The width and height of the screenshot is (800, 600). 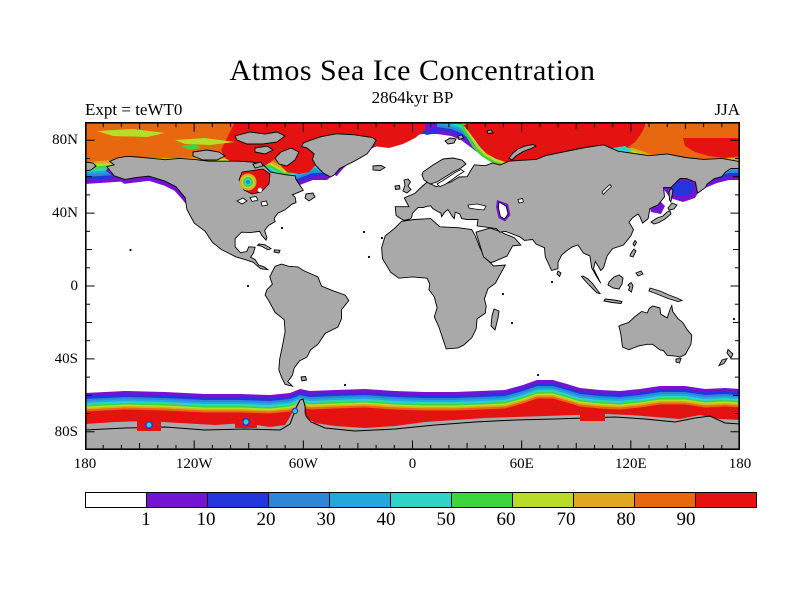 What do you see at coordinates (260, 138) in the screenshot?
I see `ellesmere-islands` at bounding box center [260, 138].